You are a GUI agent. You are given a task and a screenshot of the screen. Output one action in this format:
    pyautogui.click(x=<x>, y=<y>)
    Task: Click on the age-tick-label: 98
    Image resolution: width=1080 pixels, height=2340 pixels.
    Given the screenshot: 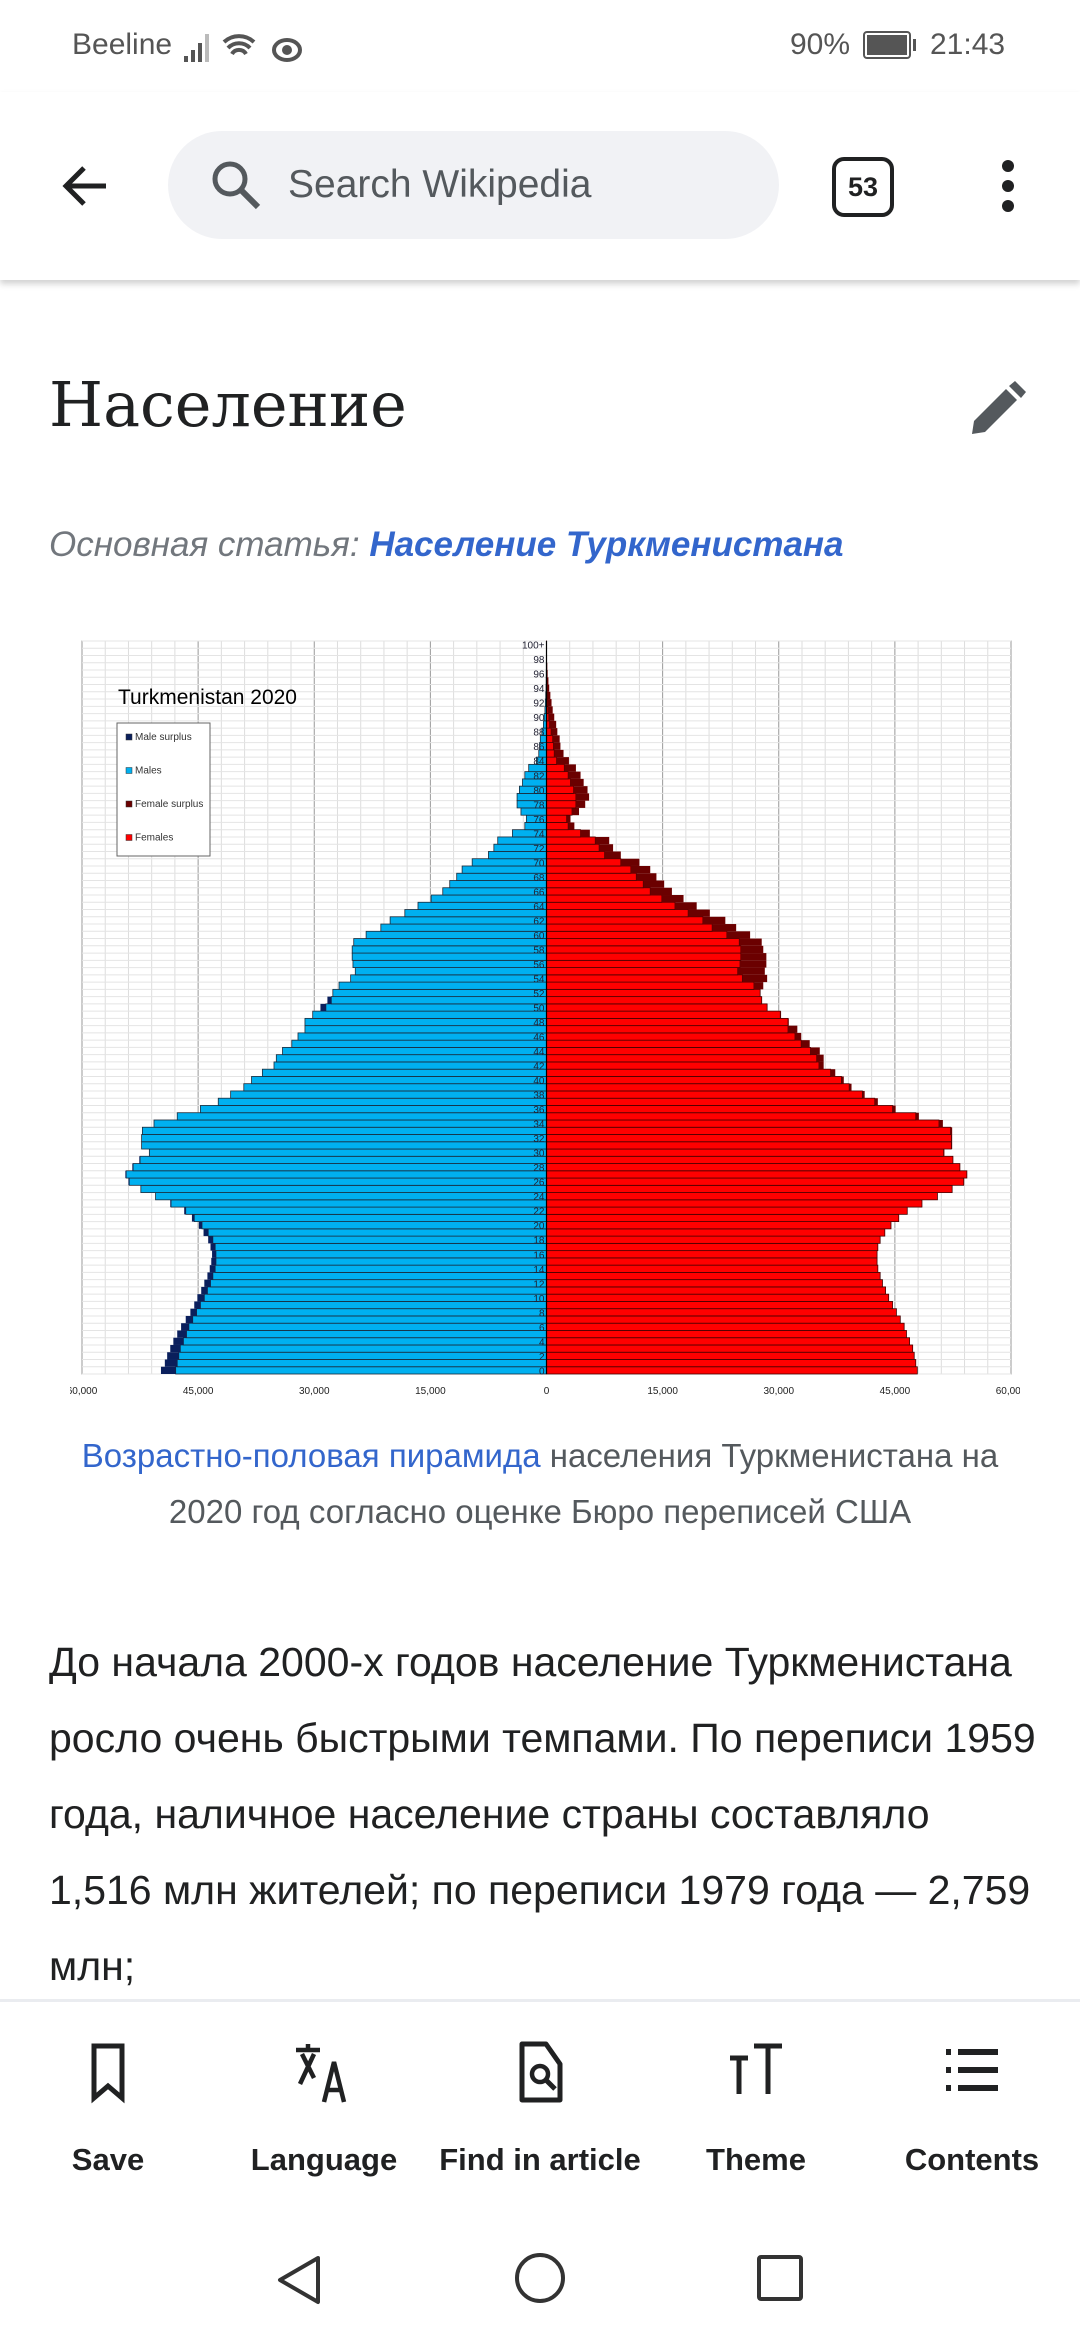 What is the action you would take?
    pyautogui.click(x=539, y=660)
    